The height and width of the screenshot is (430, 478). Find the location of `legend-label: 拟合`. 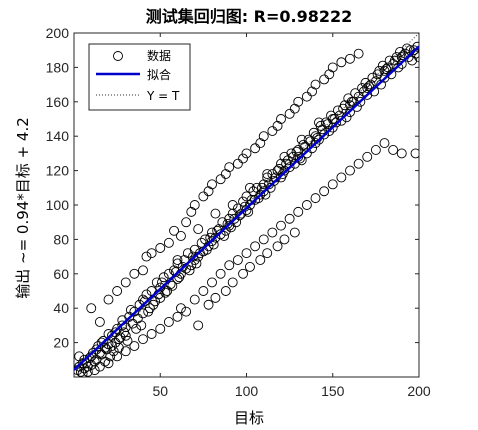

legend-label: 拟合 is located at coordinates (159, 74).